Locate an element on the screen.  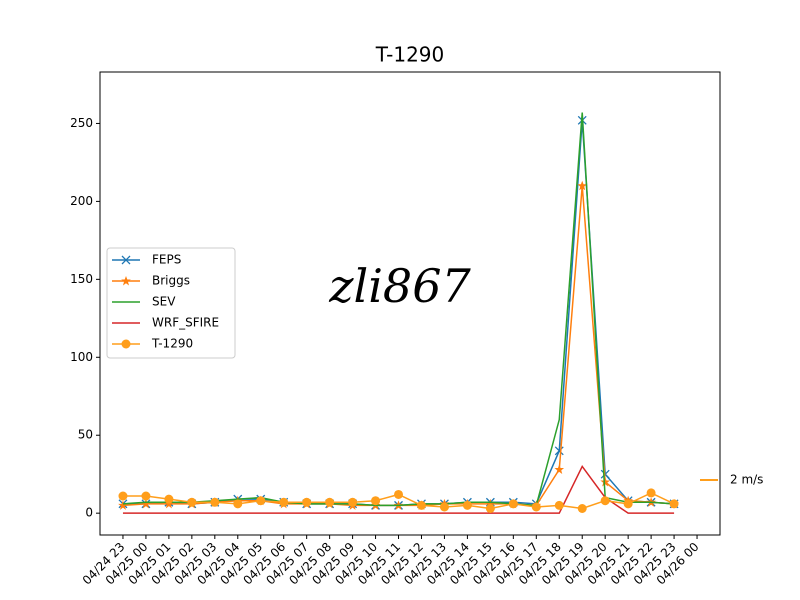
watermark: zli867 is located at coordinates (399, 286).